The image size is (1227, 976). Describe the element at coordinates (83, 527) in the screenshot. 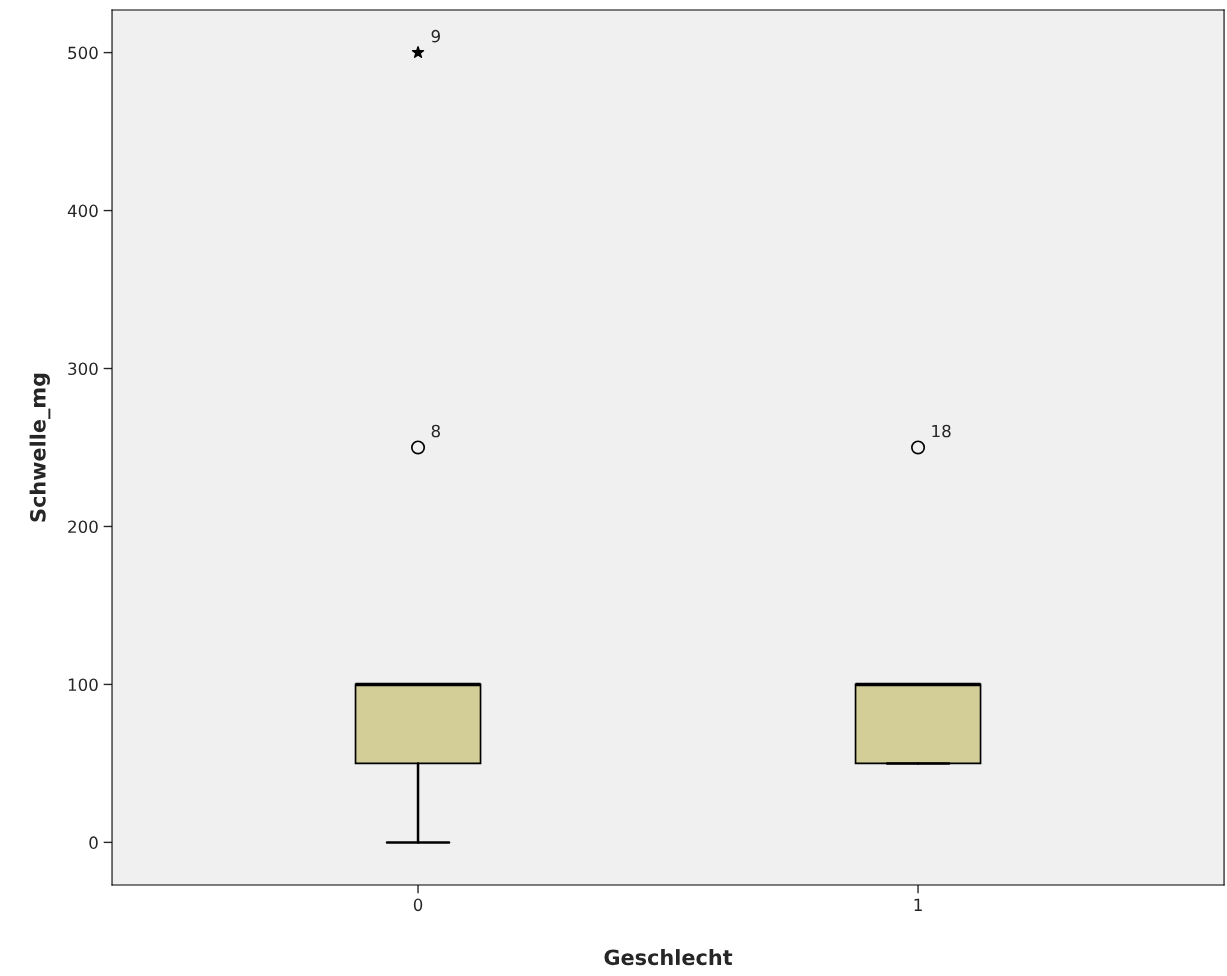

I see `y-tick-label: 200` at that location.